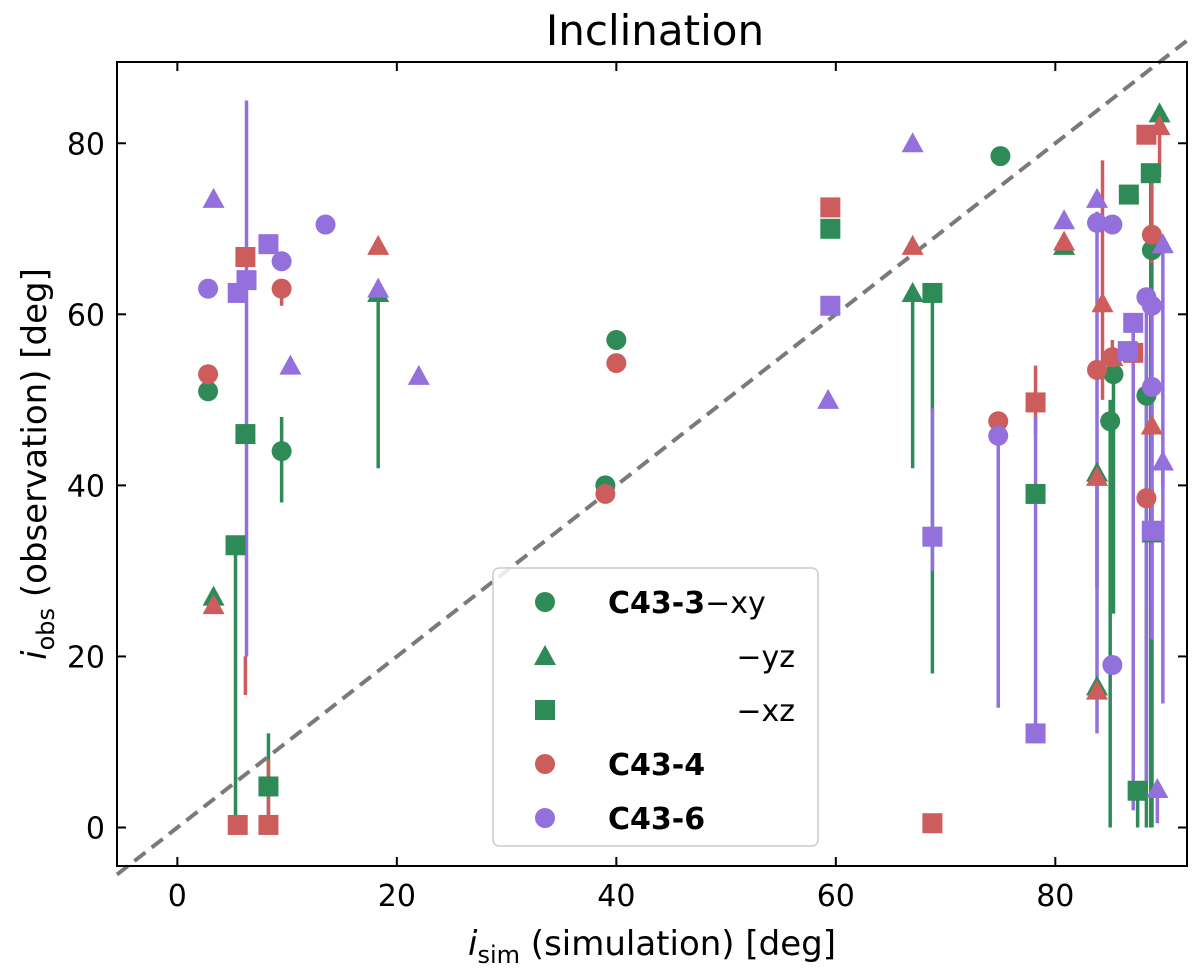 This screenshot has width=1200, height=971. Describe the element at coordinates (35, 655) in the screenshot. I see `y-axis-label-symbol: i` at that location.